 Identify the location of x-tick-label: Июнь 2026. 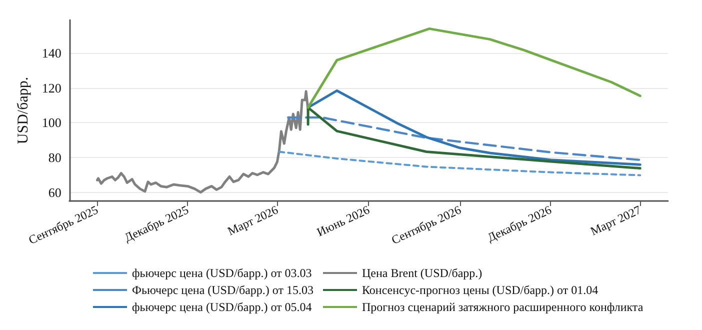
(343, 221).